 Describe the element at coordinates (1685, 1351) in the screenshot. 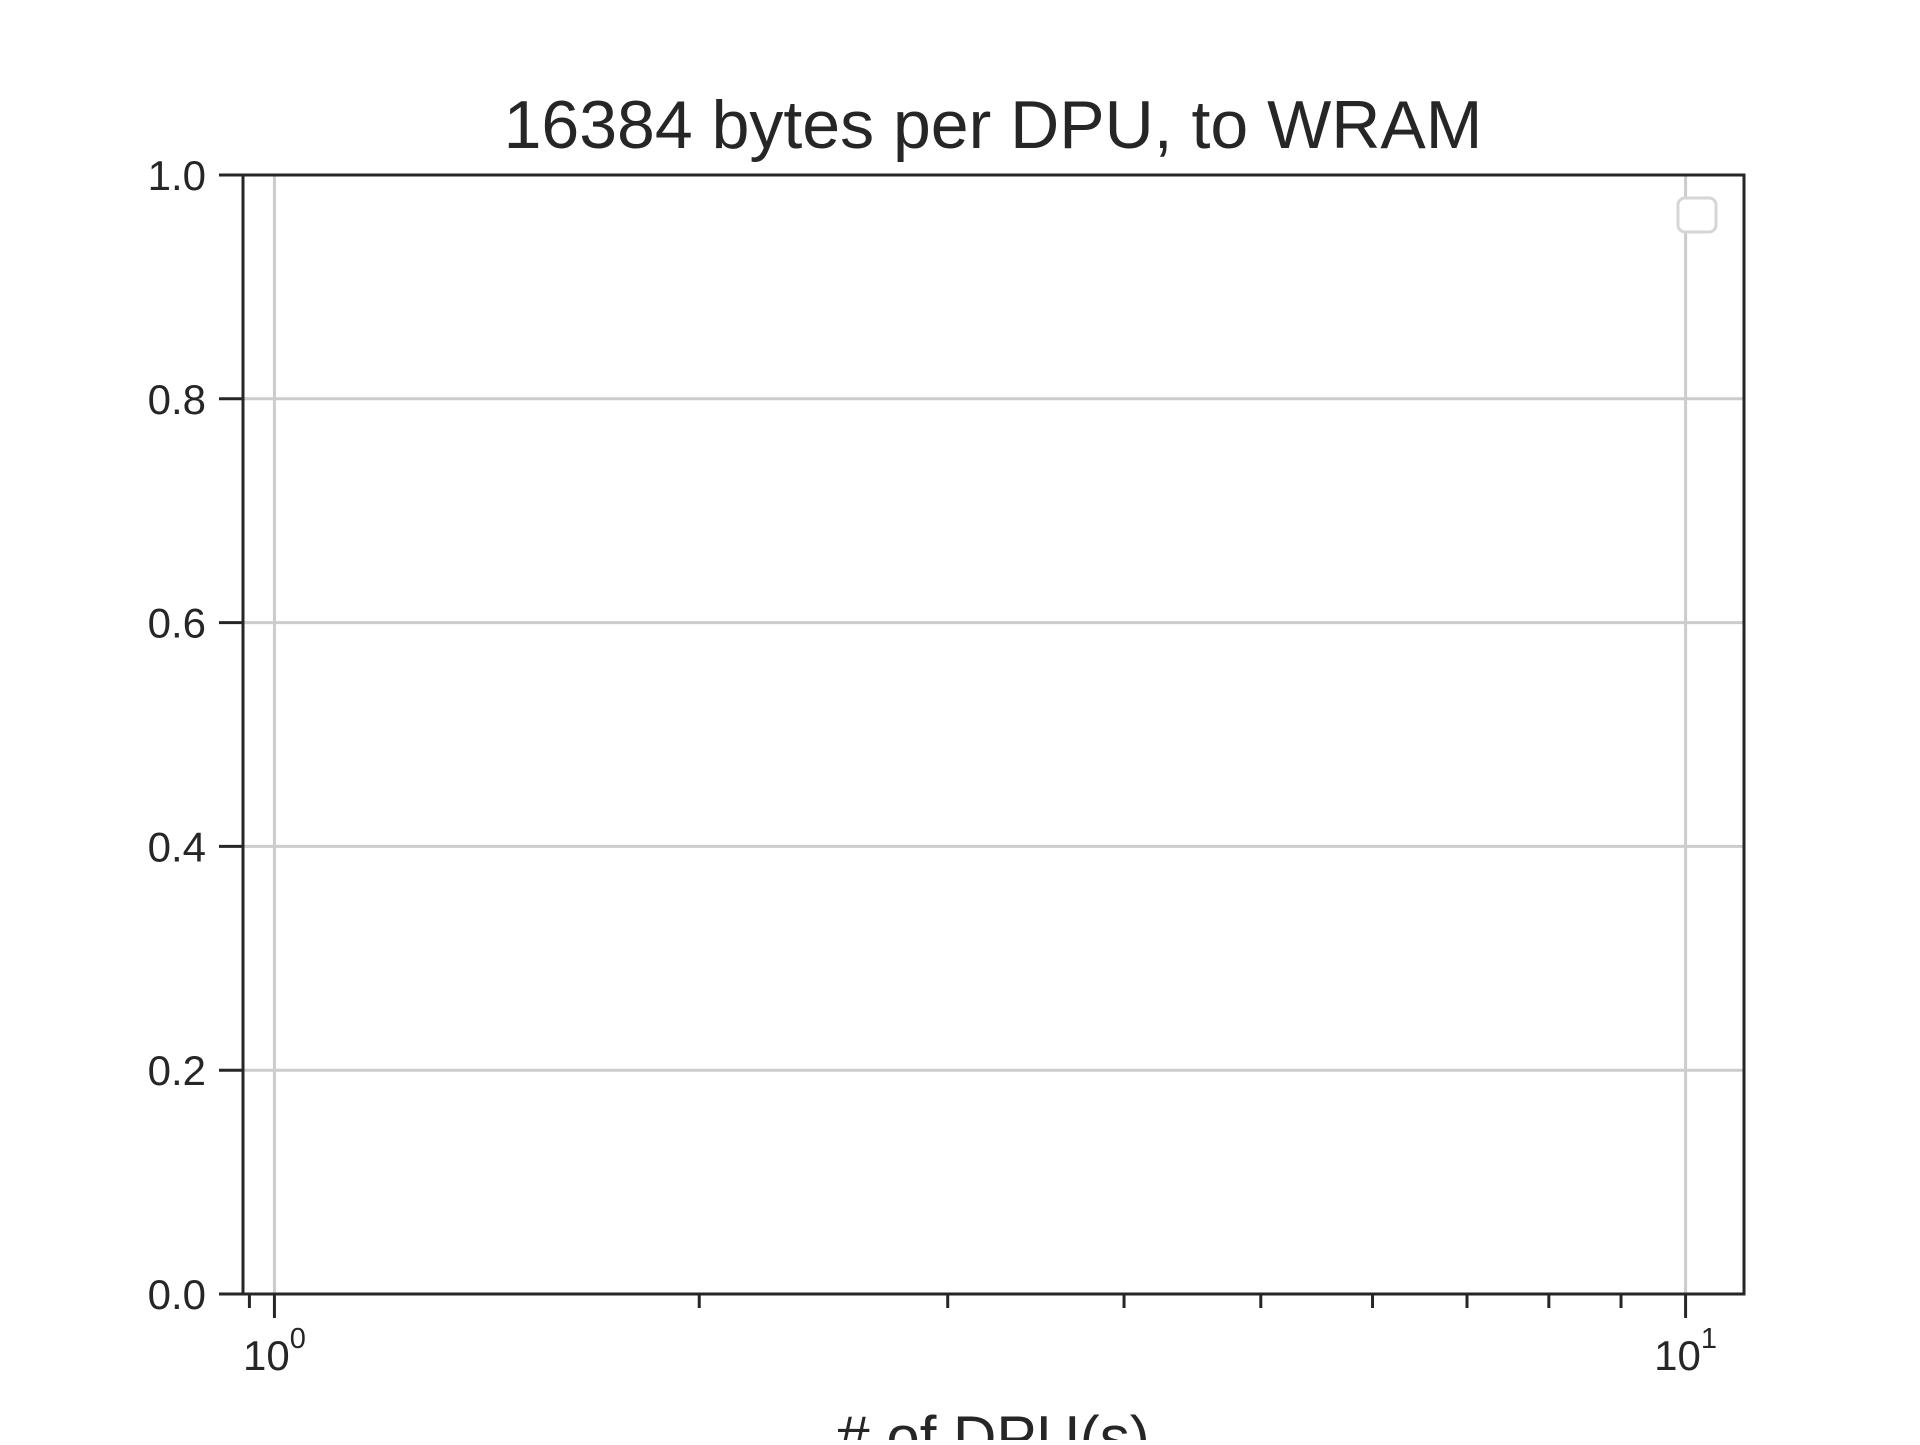

I see `x-tick-label: 10¹` at that location.